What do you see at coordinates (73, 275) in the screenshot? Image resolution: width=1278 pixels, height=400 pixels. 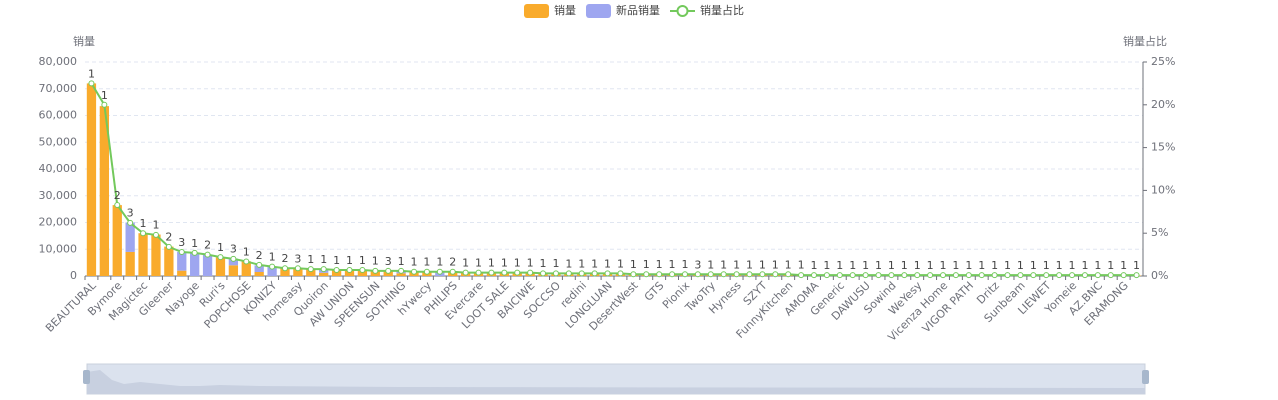 I see `y-tick-label: 0` at bounding box center [73, 275].